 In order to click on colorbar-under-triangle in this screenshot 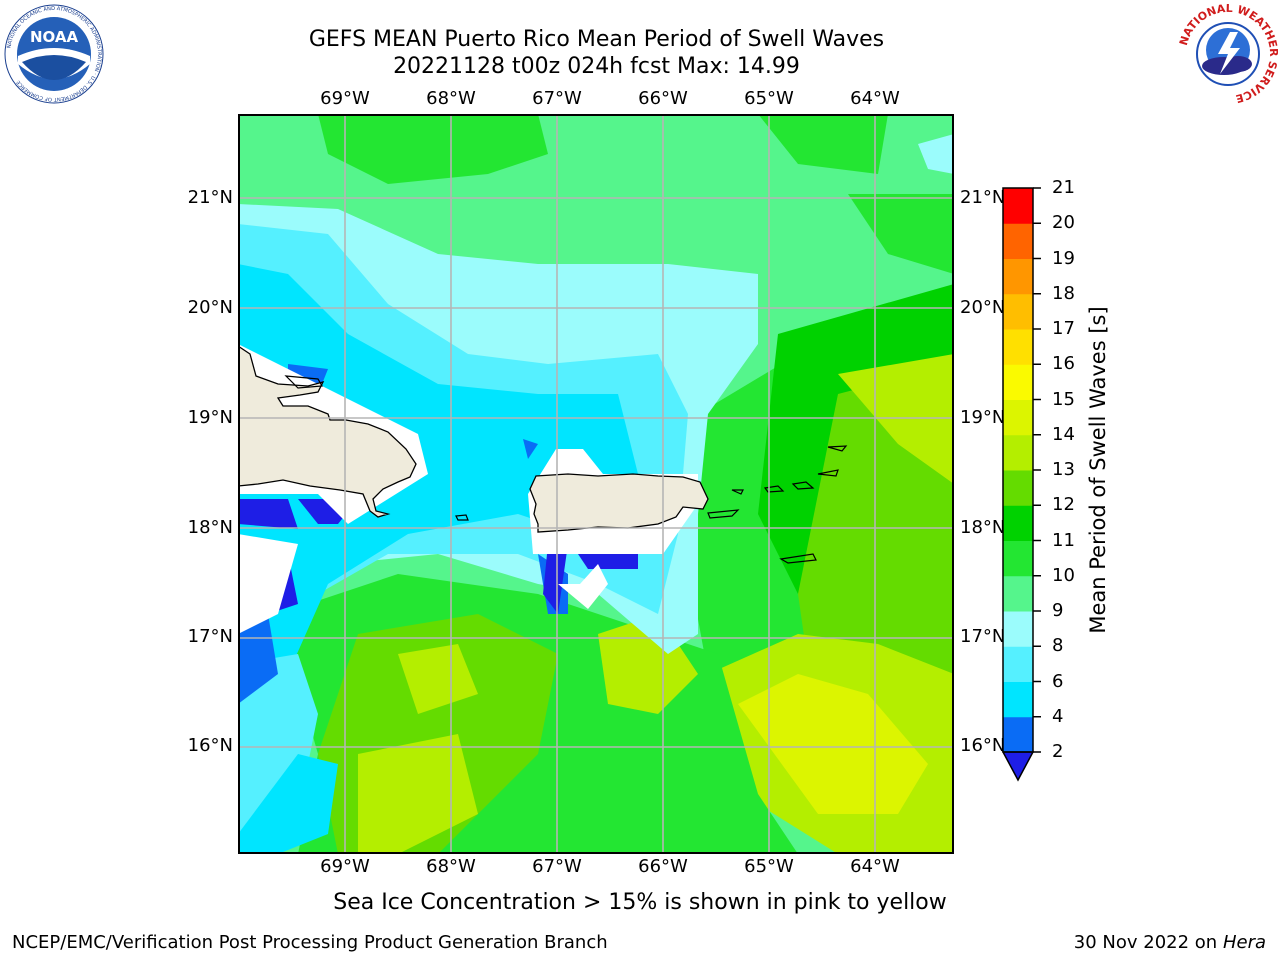, I will do `click(1018, 766)`.